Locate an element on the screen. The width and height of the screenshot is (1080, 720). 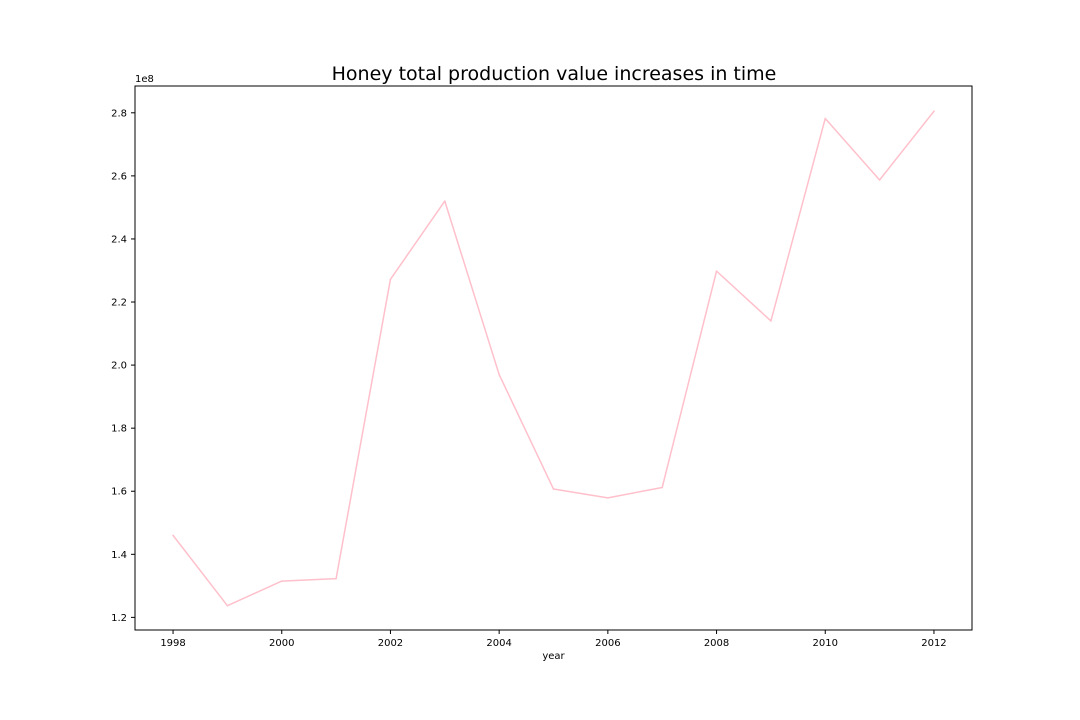
x-tick-label: 2010 is located at coordinates (825, 643).